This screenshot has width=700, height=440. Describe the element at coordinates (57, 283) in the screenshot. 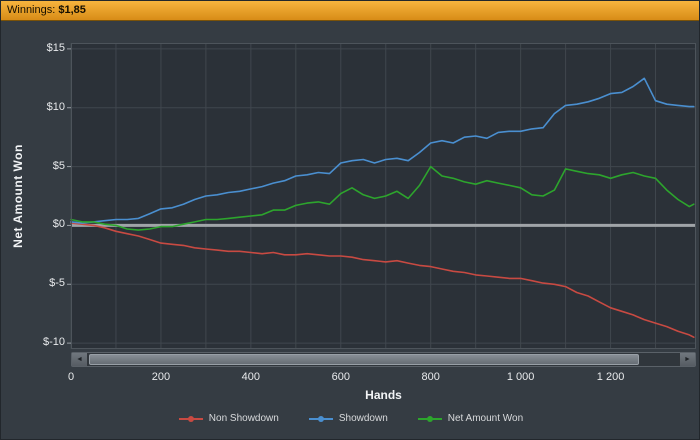

I see `y-tick-label: $-5` at that location.